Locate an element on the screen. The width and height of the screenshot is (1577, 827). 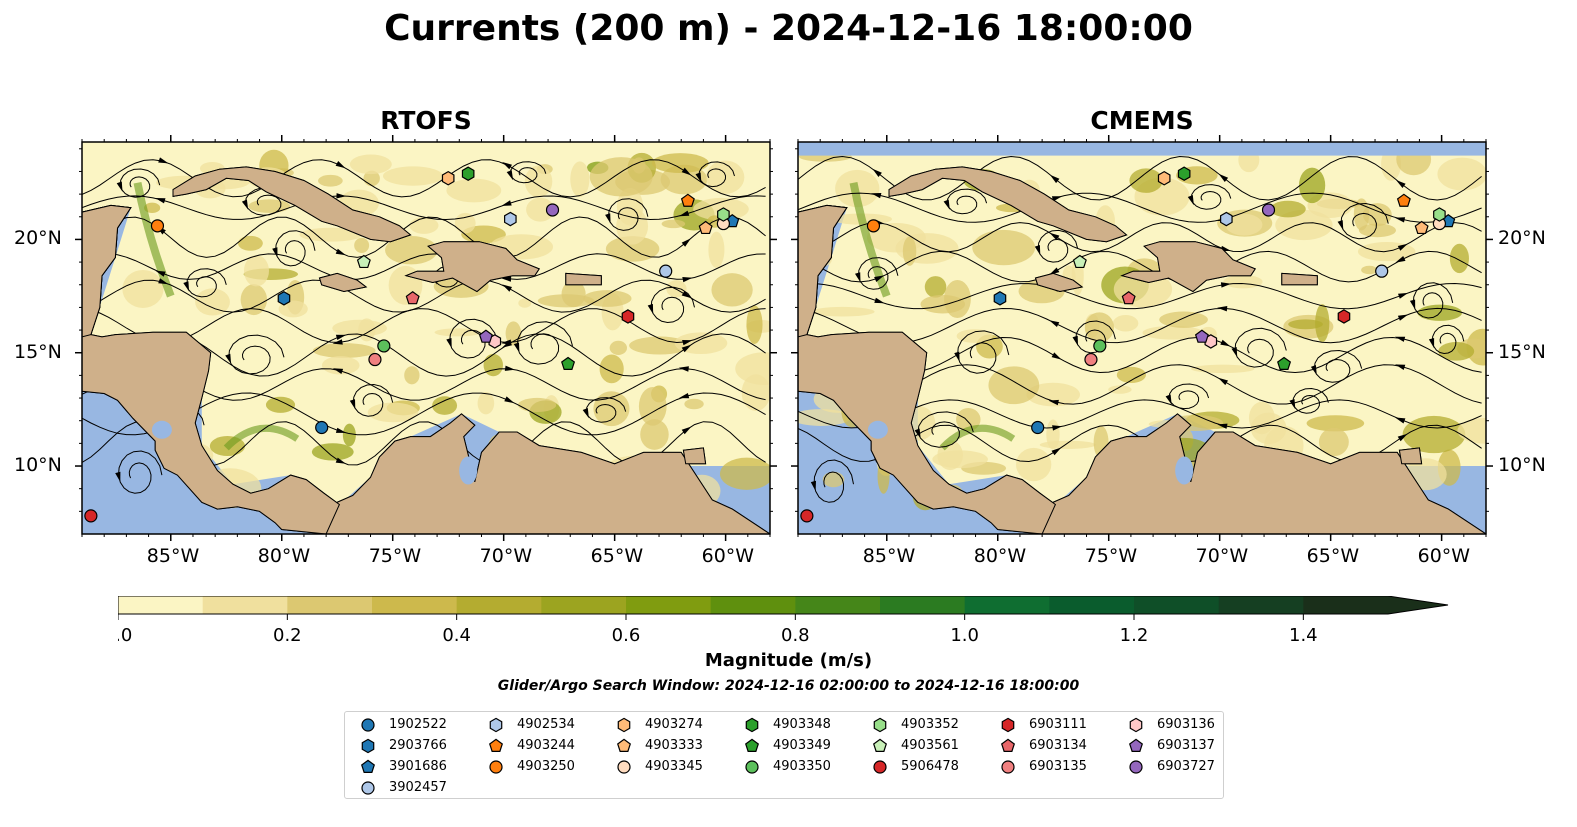
colorbar-label: Magnitude (m/s) is located at coordinates (788, 660).